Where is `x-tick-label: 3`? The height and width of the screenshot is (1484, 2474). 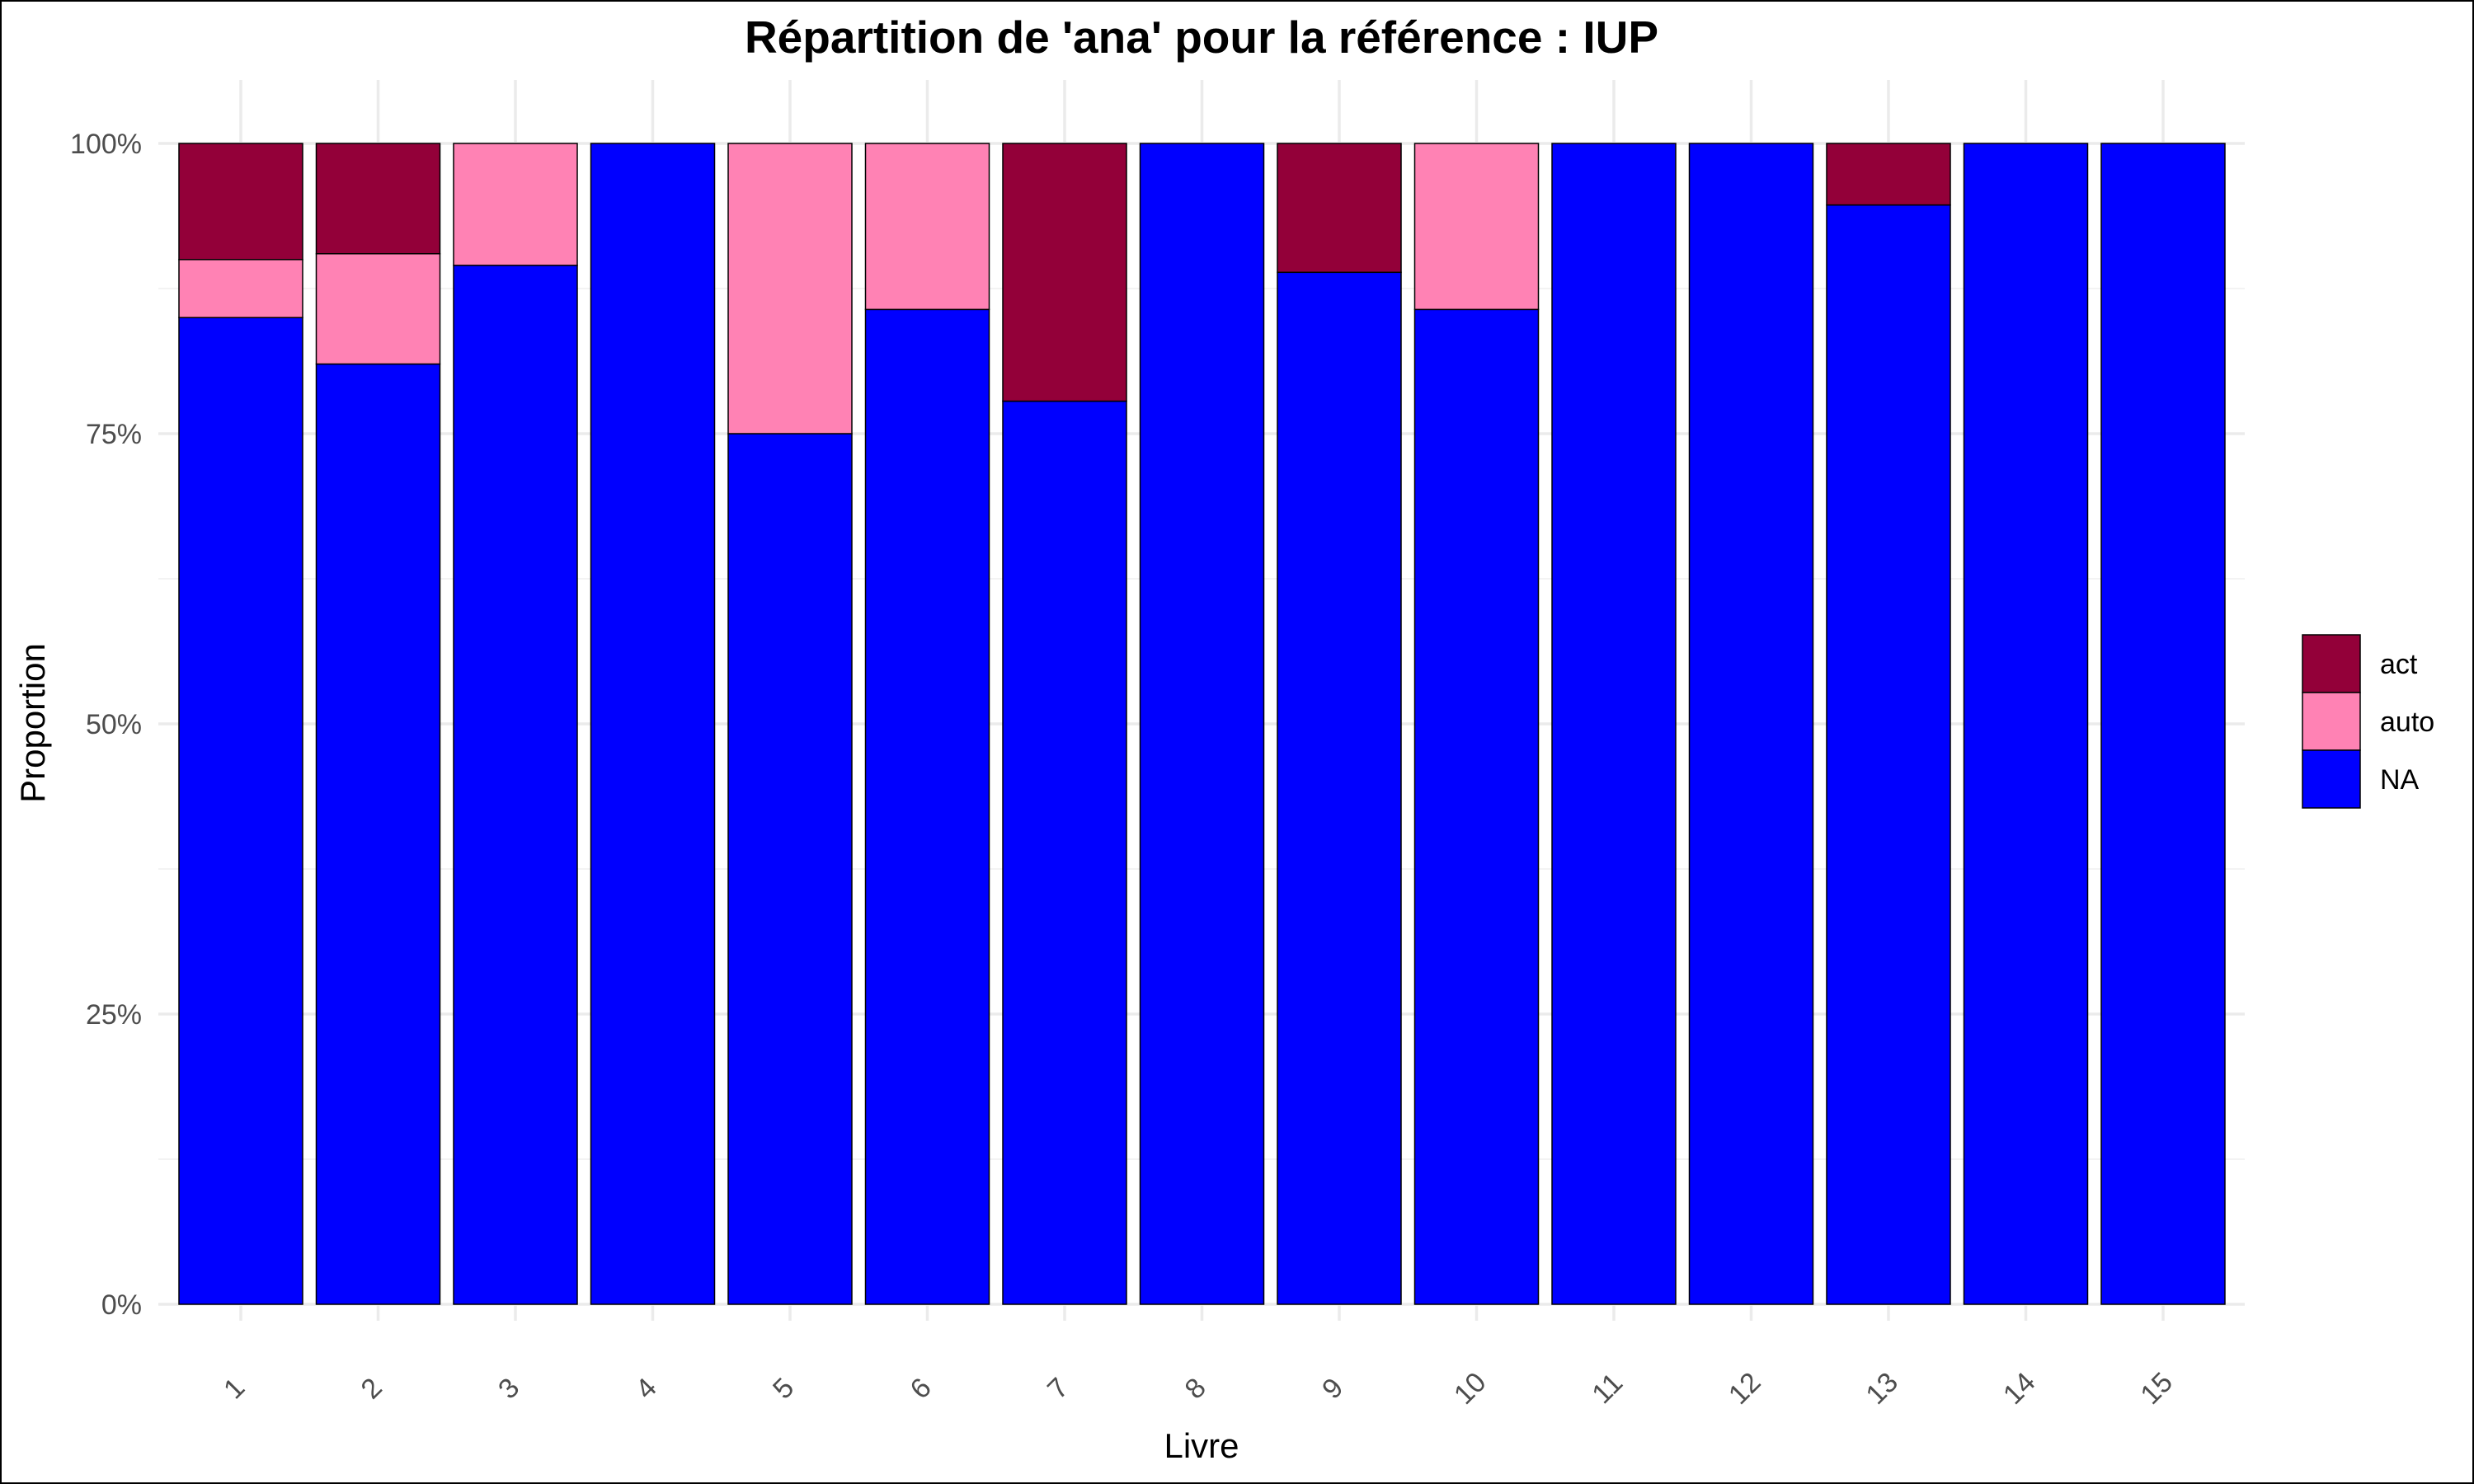
x-tick-label: 3 is located at coordinates (508, 1388).